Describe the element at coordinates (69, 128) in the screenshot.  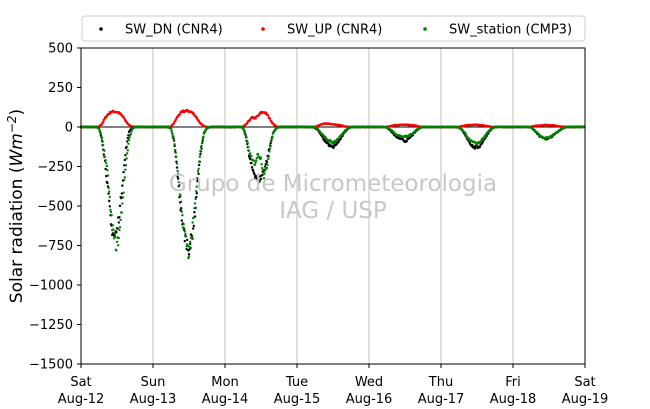
I see `y-tick-label: 0` at that location.